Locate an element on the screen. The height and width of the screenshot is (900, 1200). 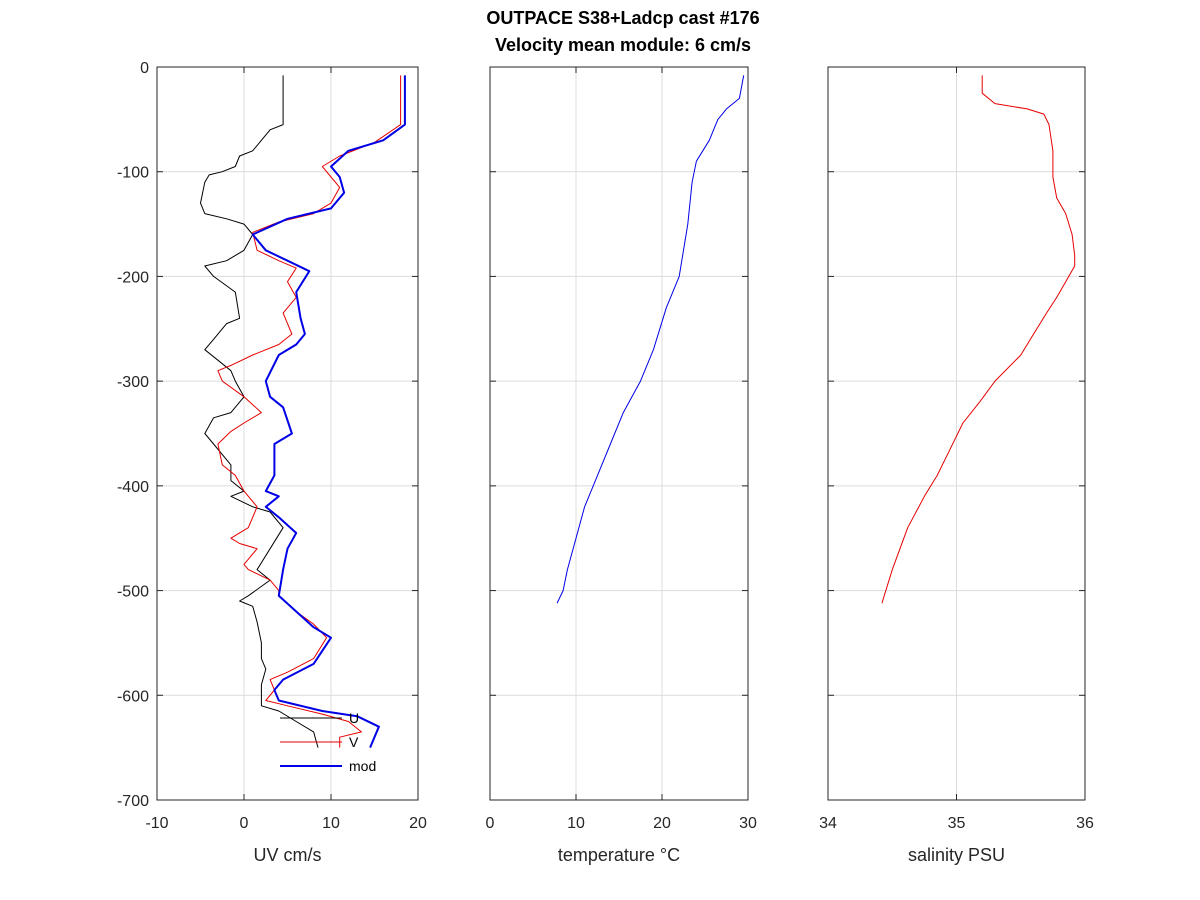
salinity-xlabel: salinity PSU is located at coordinates (956, 855).